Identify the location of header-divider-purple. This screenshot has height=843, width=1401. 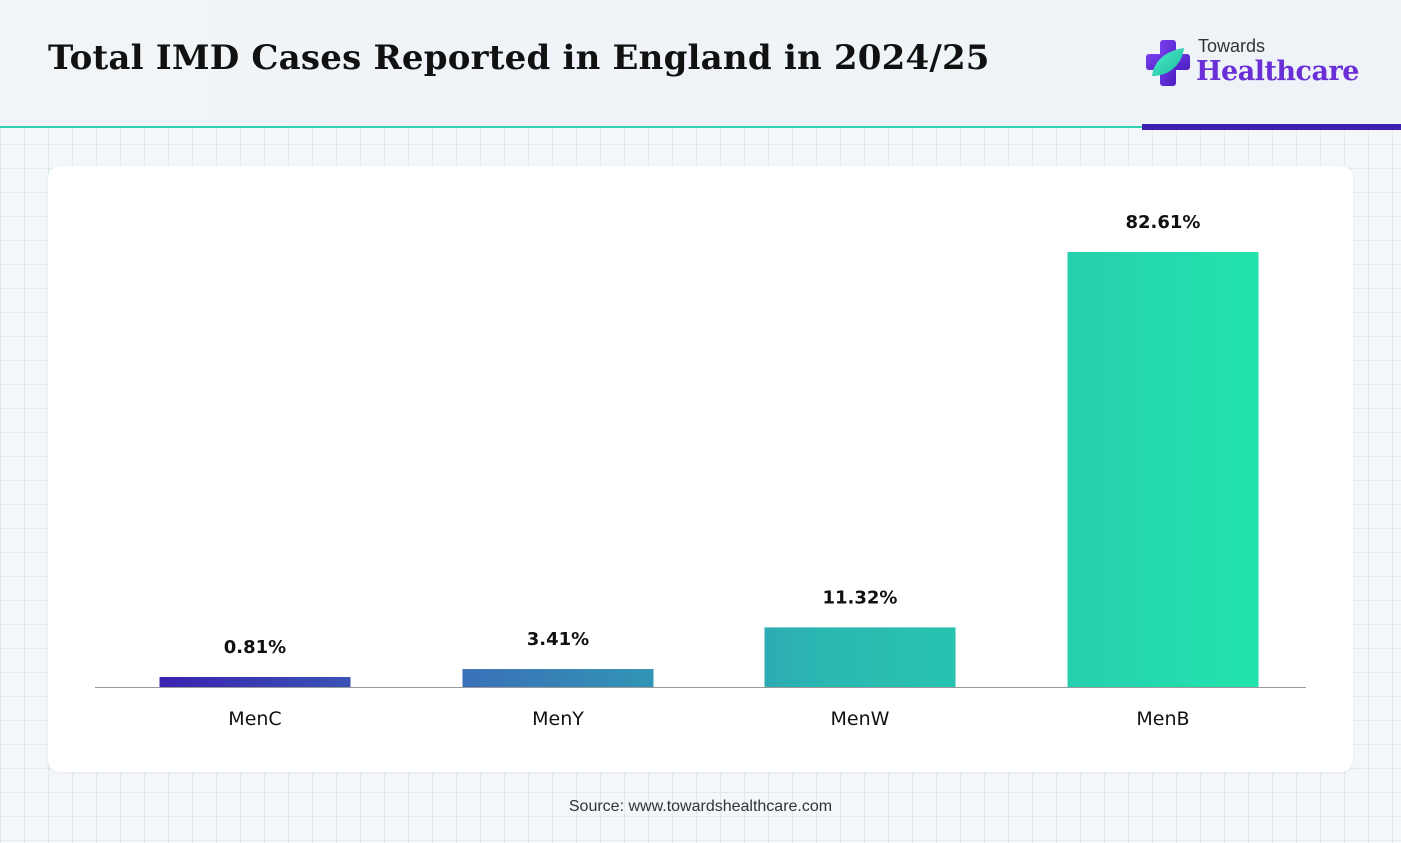
(1271, 127).